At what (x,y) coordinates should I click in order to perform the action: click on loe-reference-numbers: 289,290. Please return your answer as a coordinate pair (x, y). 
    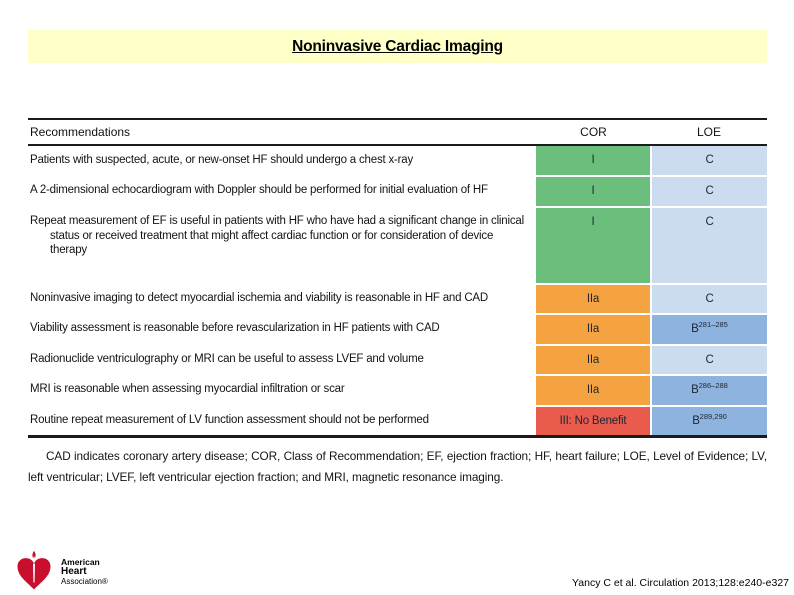
    Looking at the image, I should click on (713, 417).